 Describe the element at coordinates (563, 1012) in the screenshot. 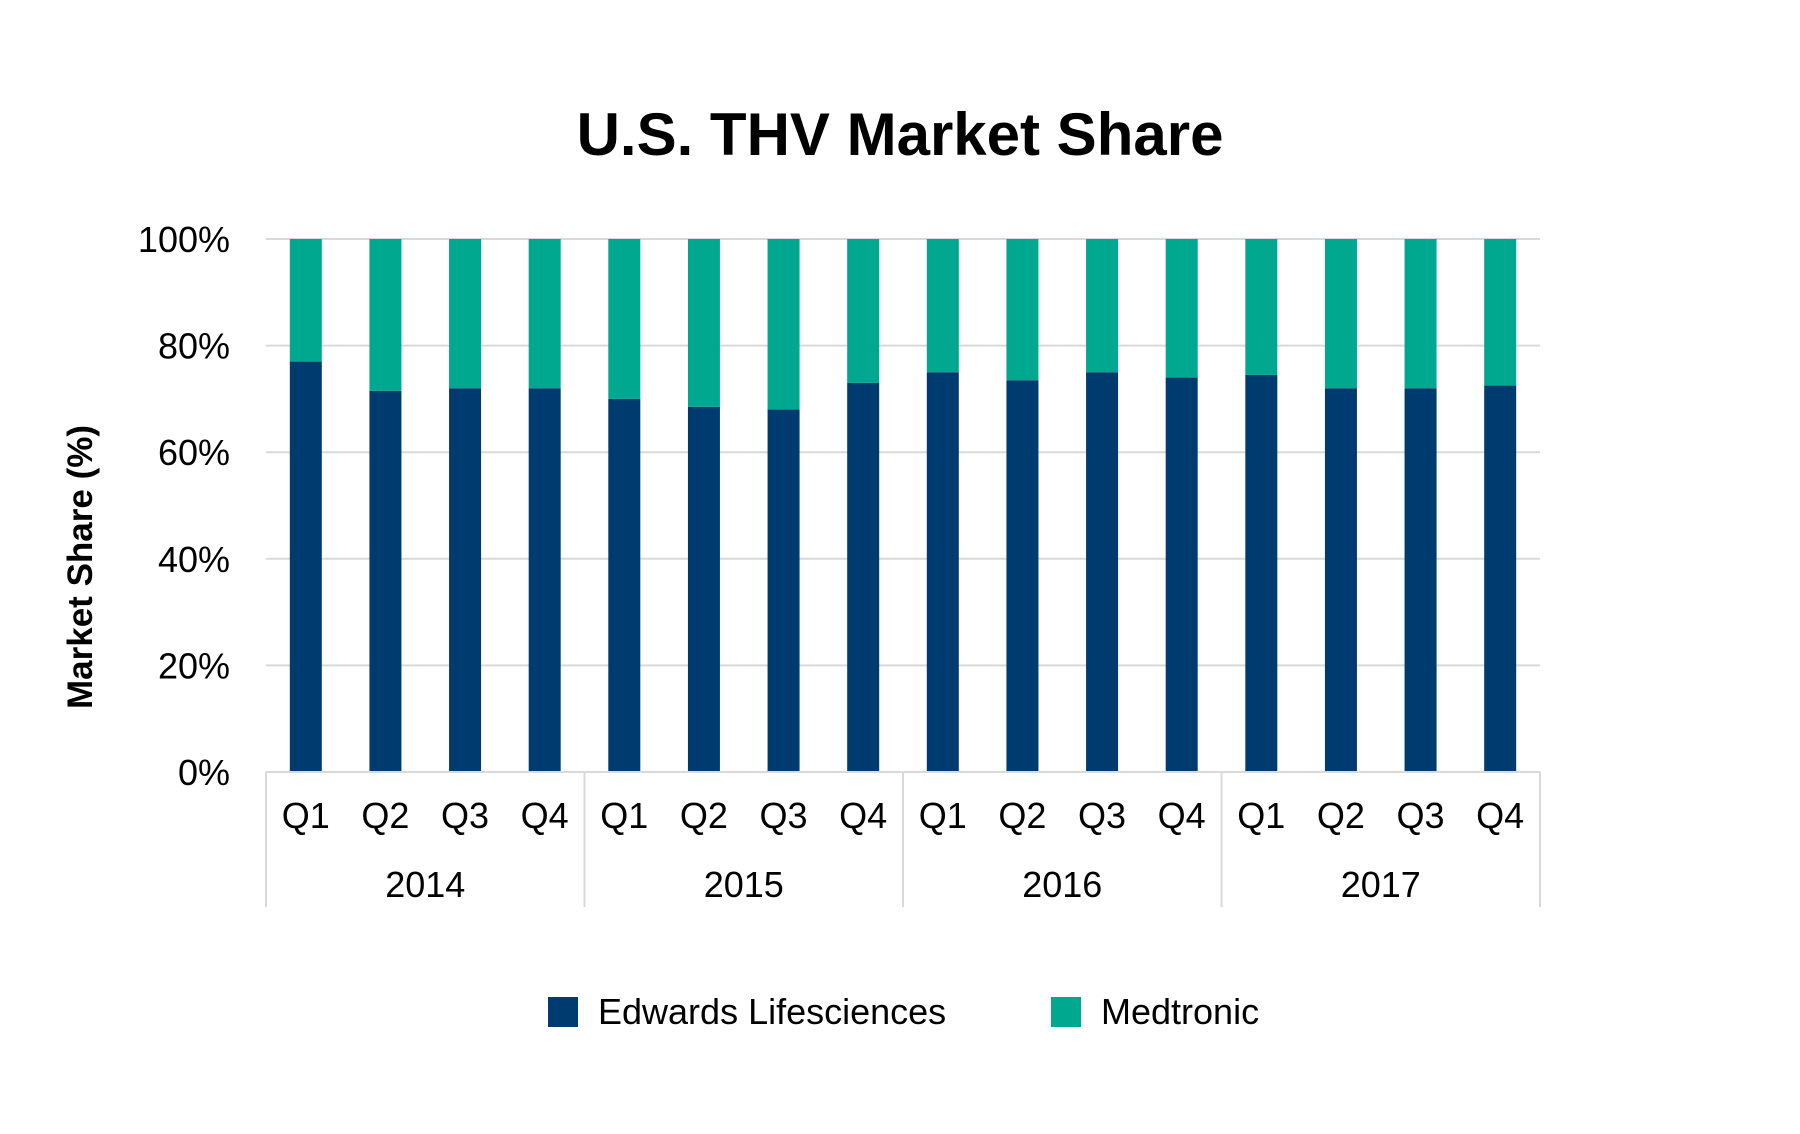

I see `legend-swatch-edwards-lifesciences` at that location.